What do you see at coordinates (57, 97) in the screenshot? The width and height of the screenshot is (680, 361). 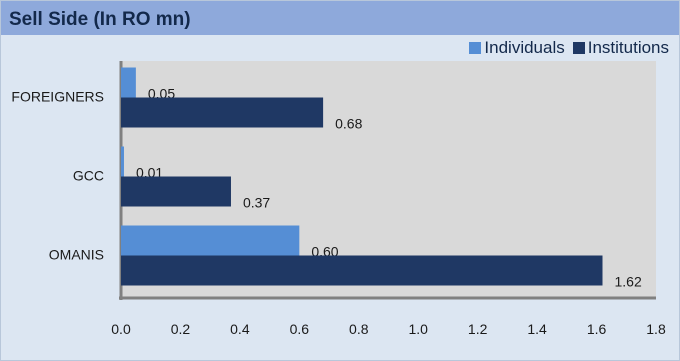 I see `category-label: FOREIGNERS` at bounding box center [57, 97].